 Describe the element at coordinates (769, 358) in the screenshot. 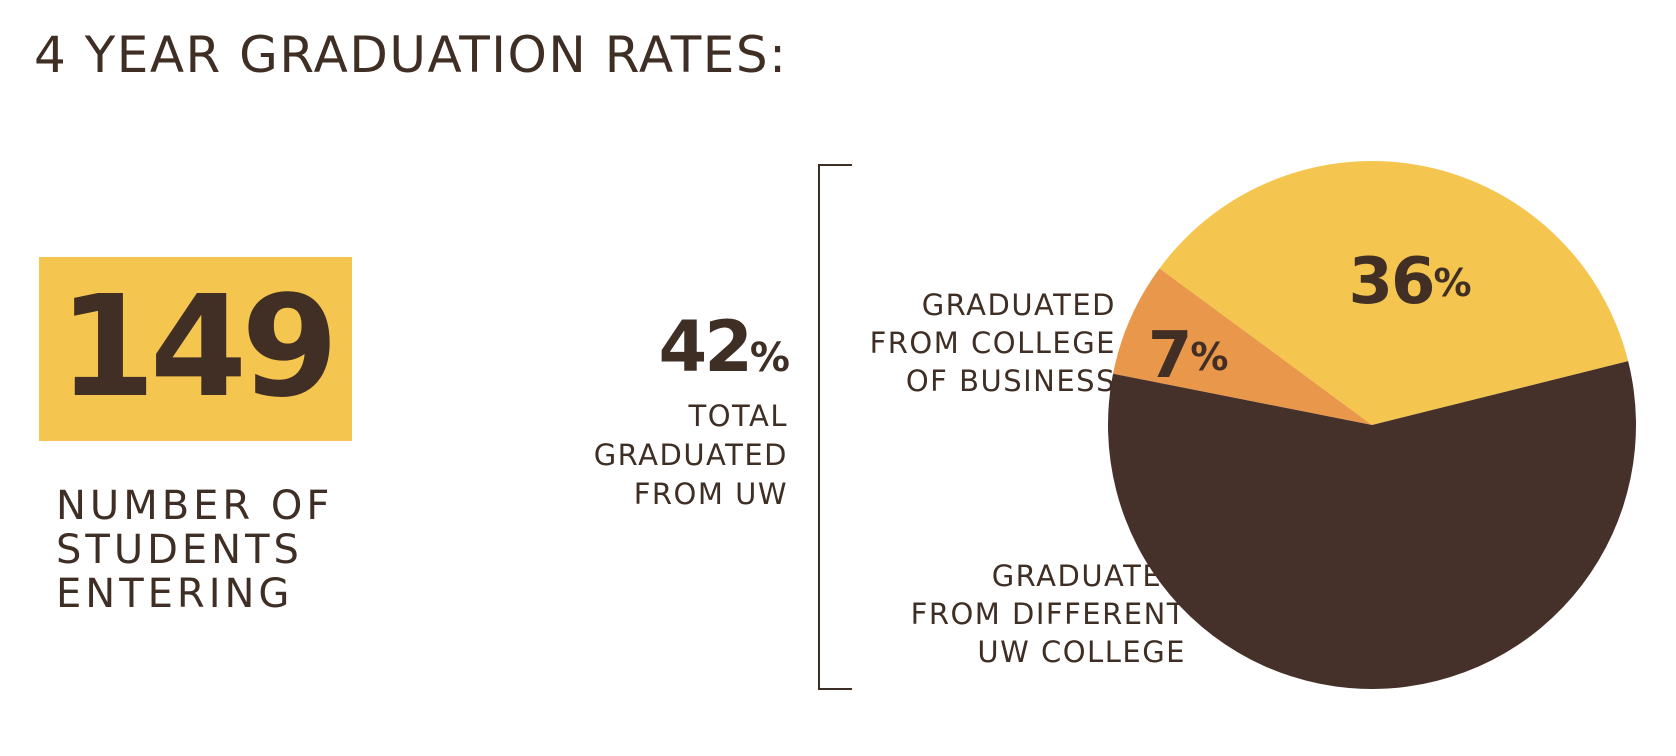

I see `total-graduated-unit: %` at that location.